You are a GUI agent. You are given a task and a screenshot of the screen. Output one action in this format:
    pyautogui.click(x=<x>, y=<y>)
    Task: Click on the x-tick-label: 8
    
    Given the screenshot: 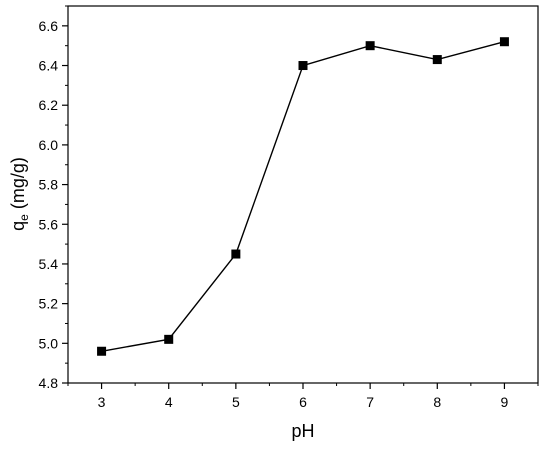 What is the action you would take?
    pyautogui.click(x=437, y=402)
    